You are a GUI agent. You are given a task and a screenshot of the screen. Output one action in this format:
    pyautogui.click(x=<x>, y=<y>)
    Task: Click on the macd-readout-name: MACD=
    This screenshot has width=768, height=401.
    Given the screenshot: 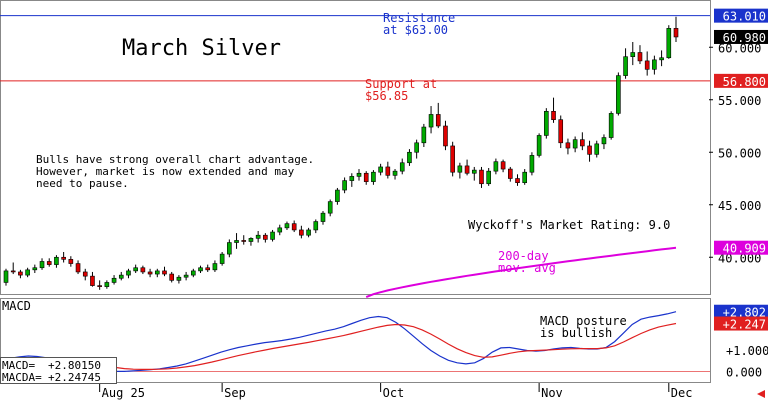 What is the action you would take?
    pyautogui.click(x=18, y=365)
    